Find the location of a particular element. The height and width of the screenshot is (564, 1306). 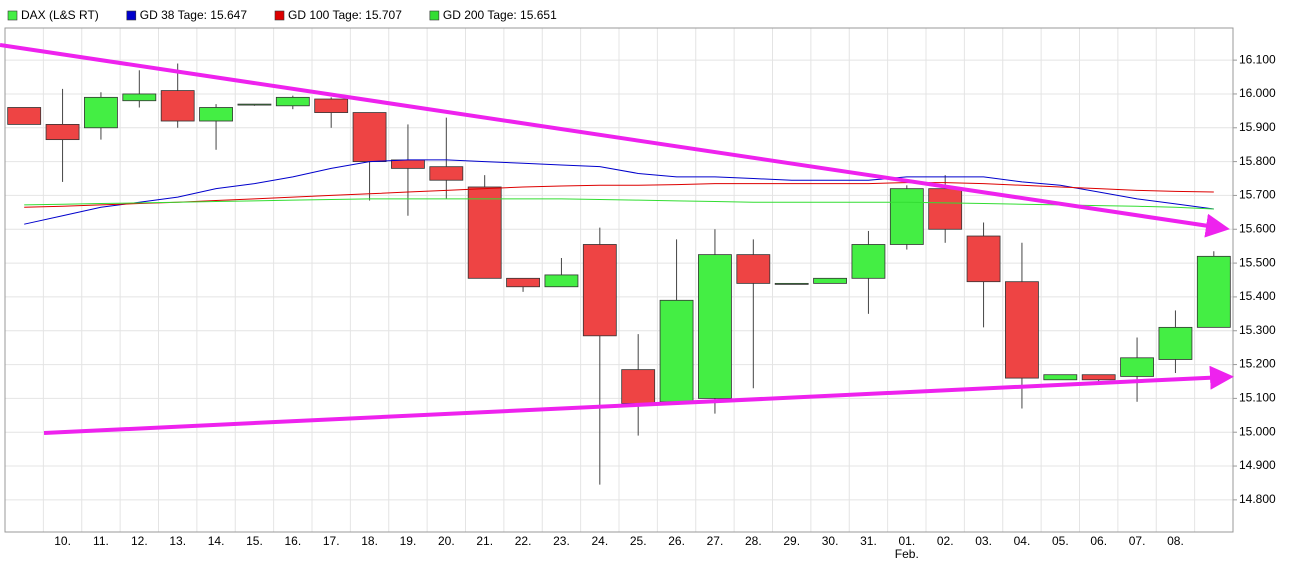

y-tick-label: 16.100 is located at coordinates (1257, 59).